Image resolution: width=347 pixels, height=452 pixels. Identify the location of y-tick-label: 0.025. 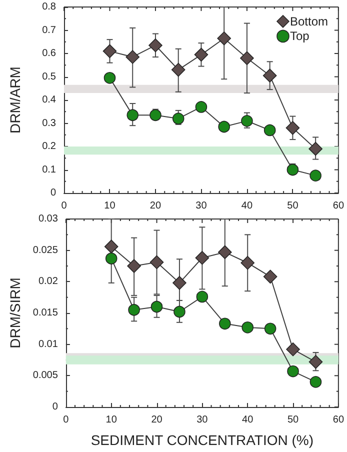
(45, 250).